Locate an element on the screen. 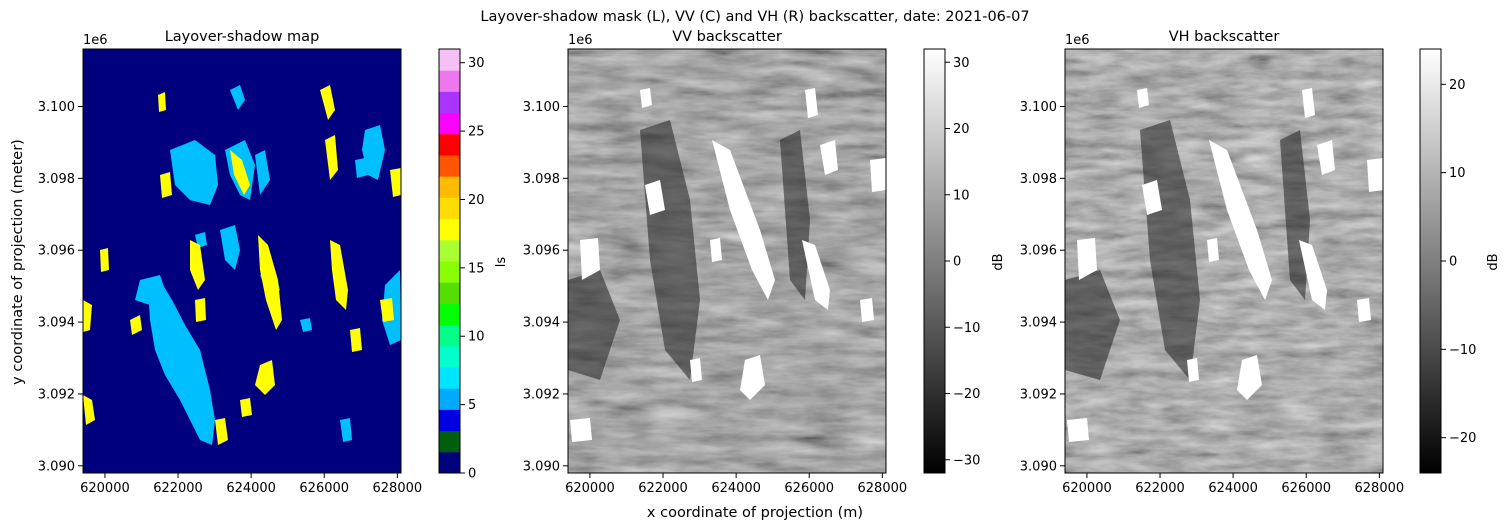 Image resolution: width=1510 pixels, height=530 pixels. colorbar-layover: 0 5 10 15 20 25 30 is located at coordinates (462, 265).